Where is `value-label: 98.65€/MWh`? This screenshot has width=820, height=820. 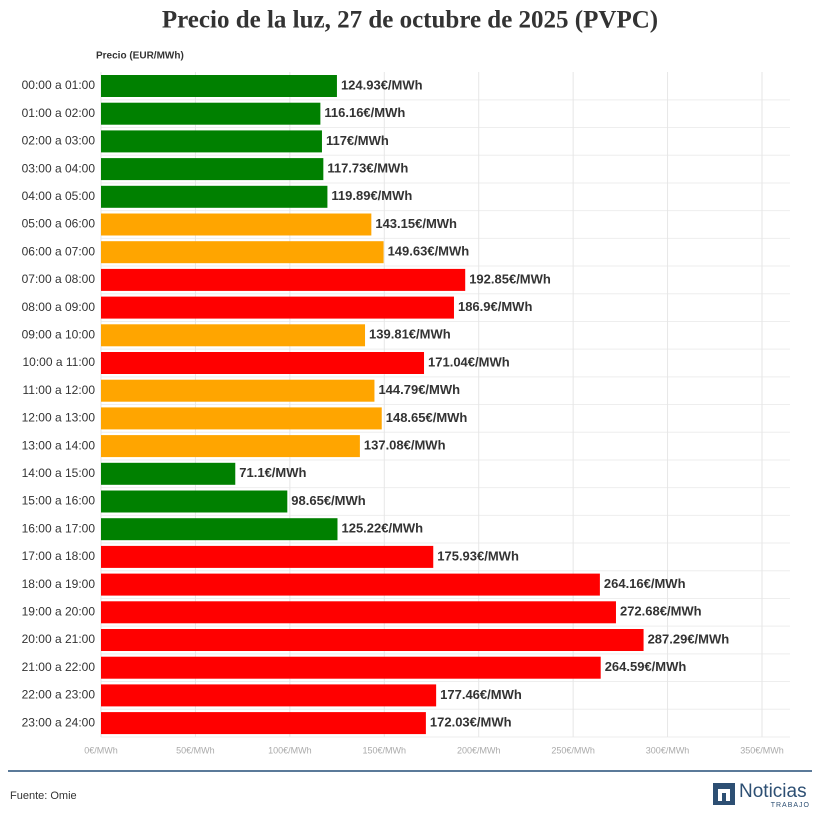 value-label: 98.65€/MWh is located at coordinates (328, 500).